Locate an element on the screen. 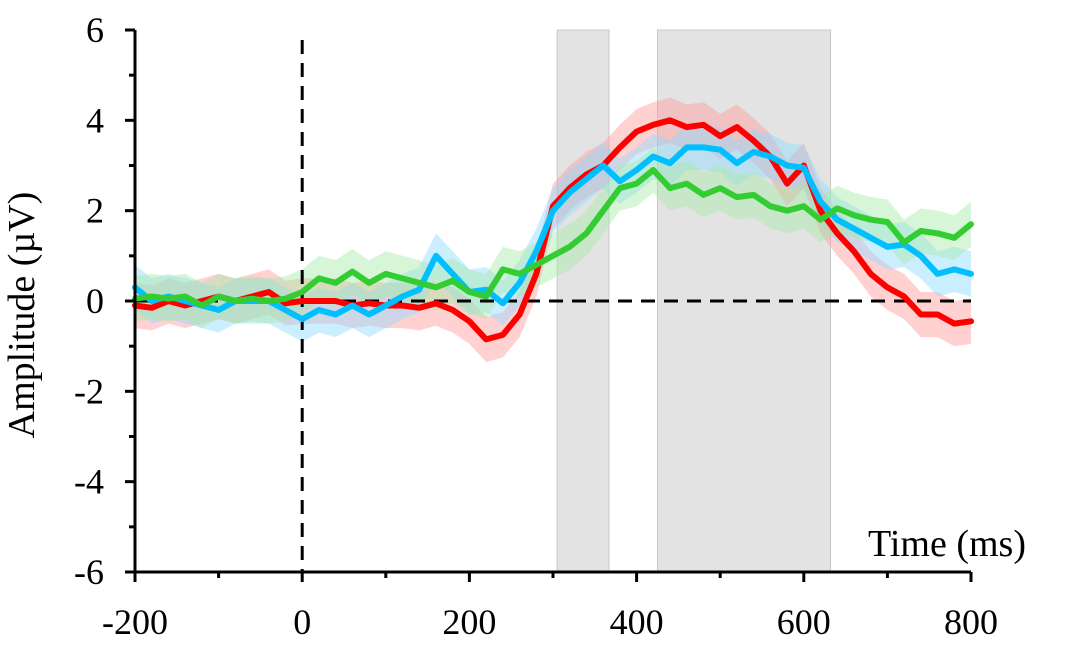  y-tick-label: 4 is located at coordinates (95, 120).